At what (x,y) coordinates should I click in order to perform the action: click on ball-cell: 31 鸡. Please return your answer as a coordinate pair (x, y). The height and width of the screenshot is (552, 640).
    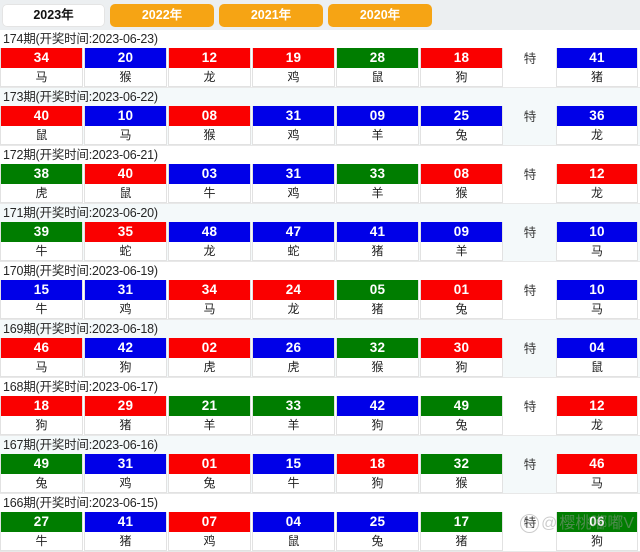
    Looking at the image, I should click on (293, 183).